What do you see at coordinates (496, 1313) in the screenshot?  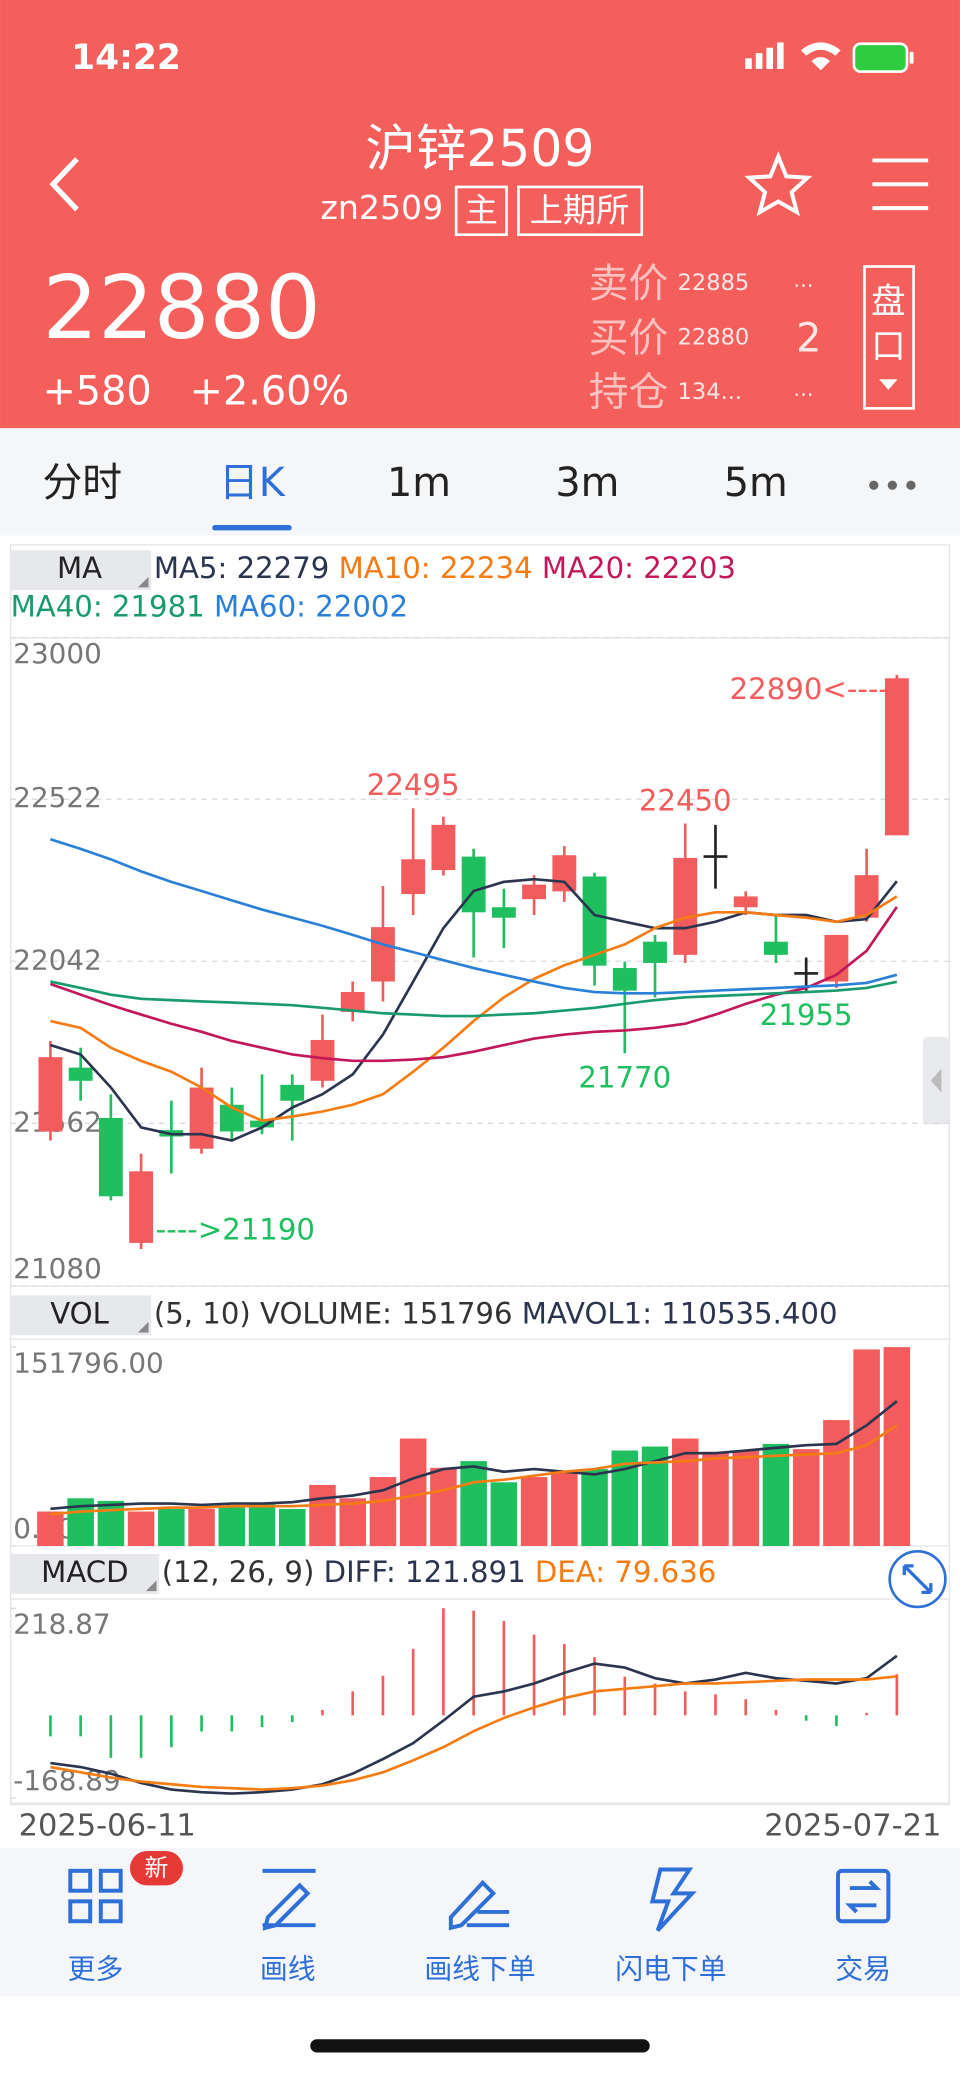 I see `legend: (5, 10) VOLUME: 151796 MAVOL1: 110535.400` at bounding box center [496, 1313].